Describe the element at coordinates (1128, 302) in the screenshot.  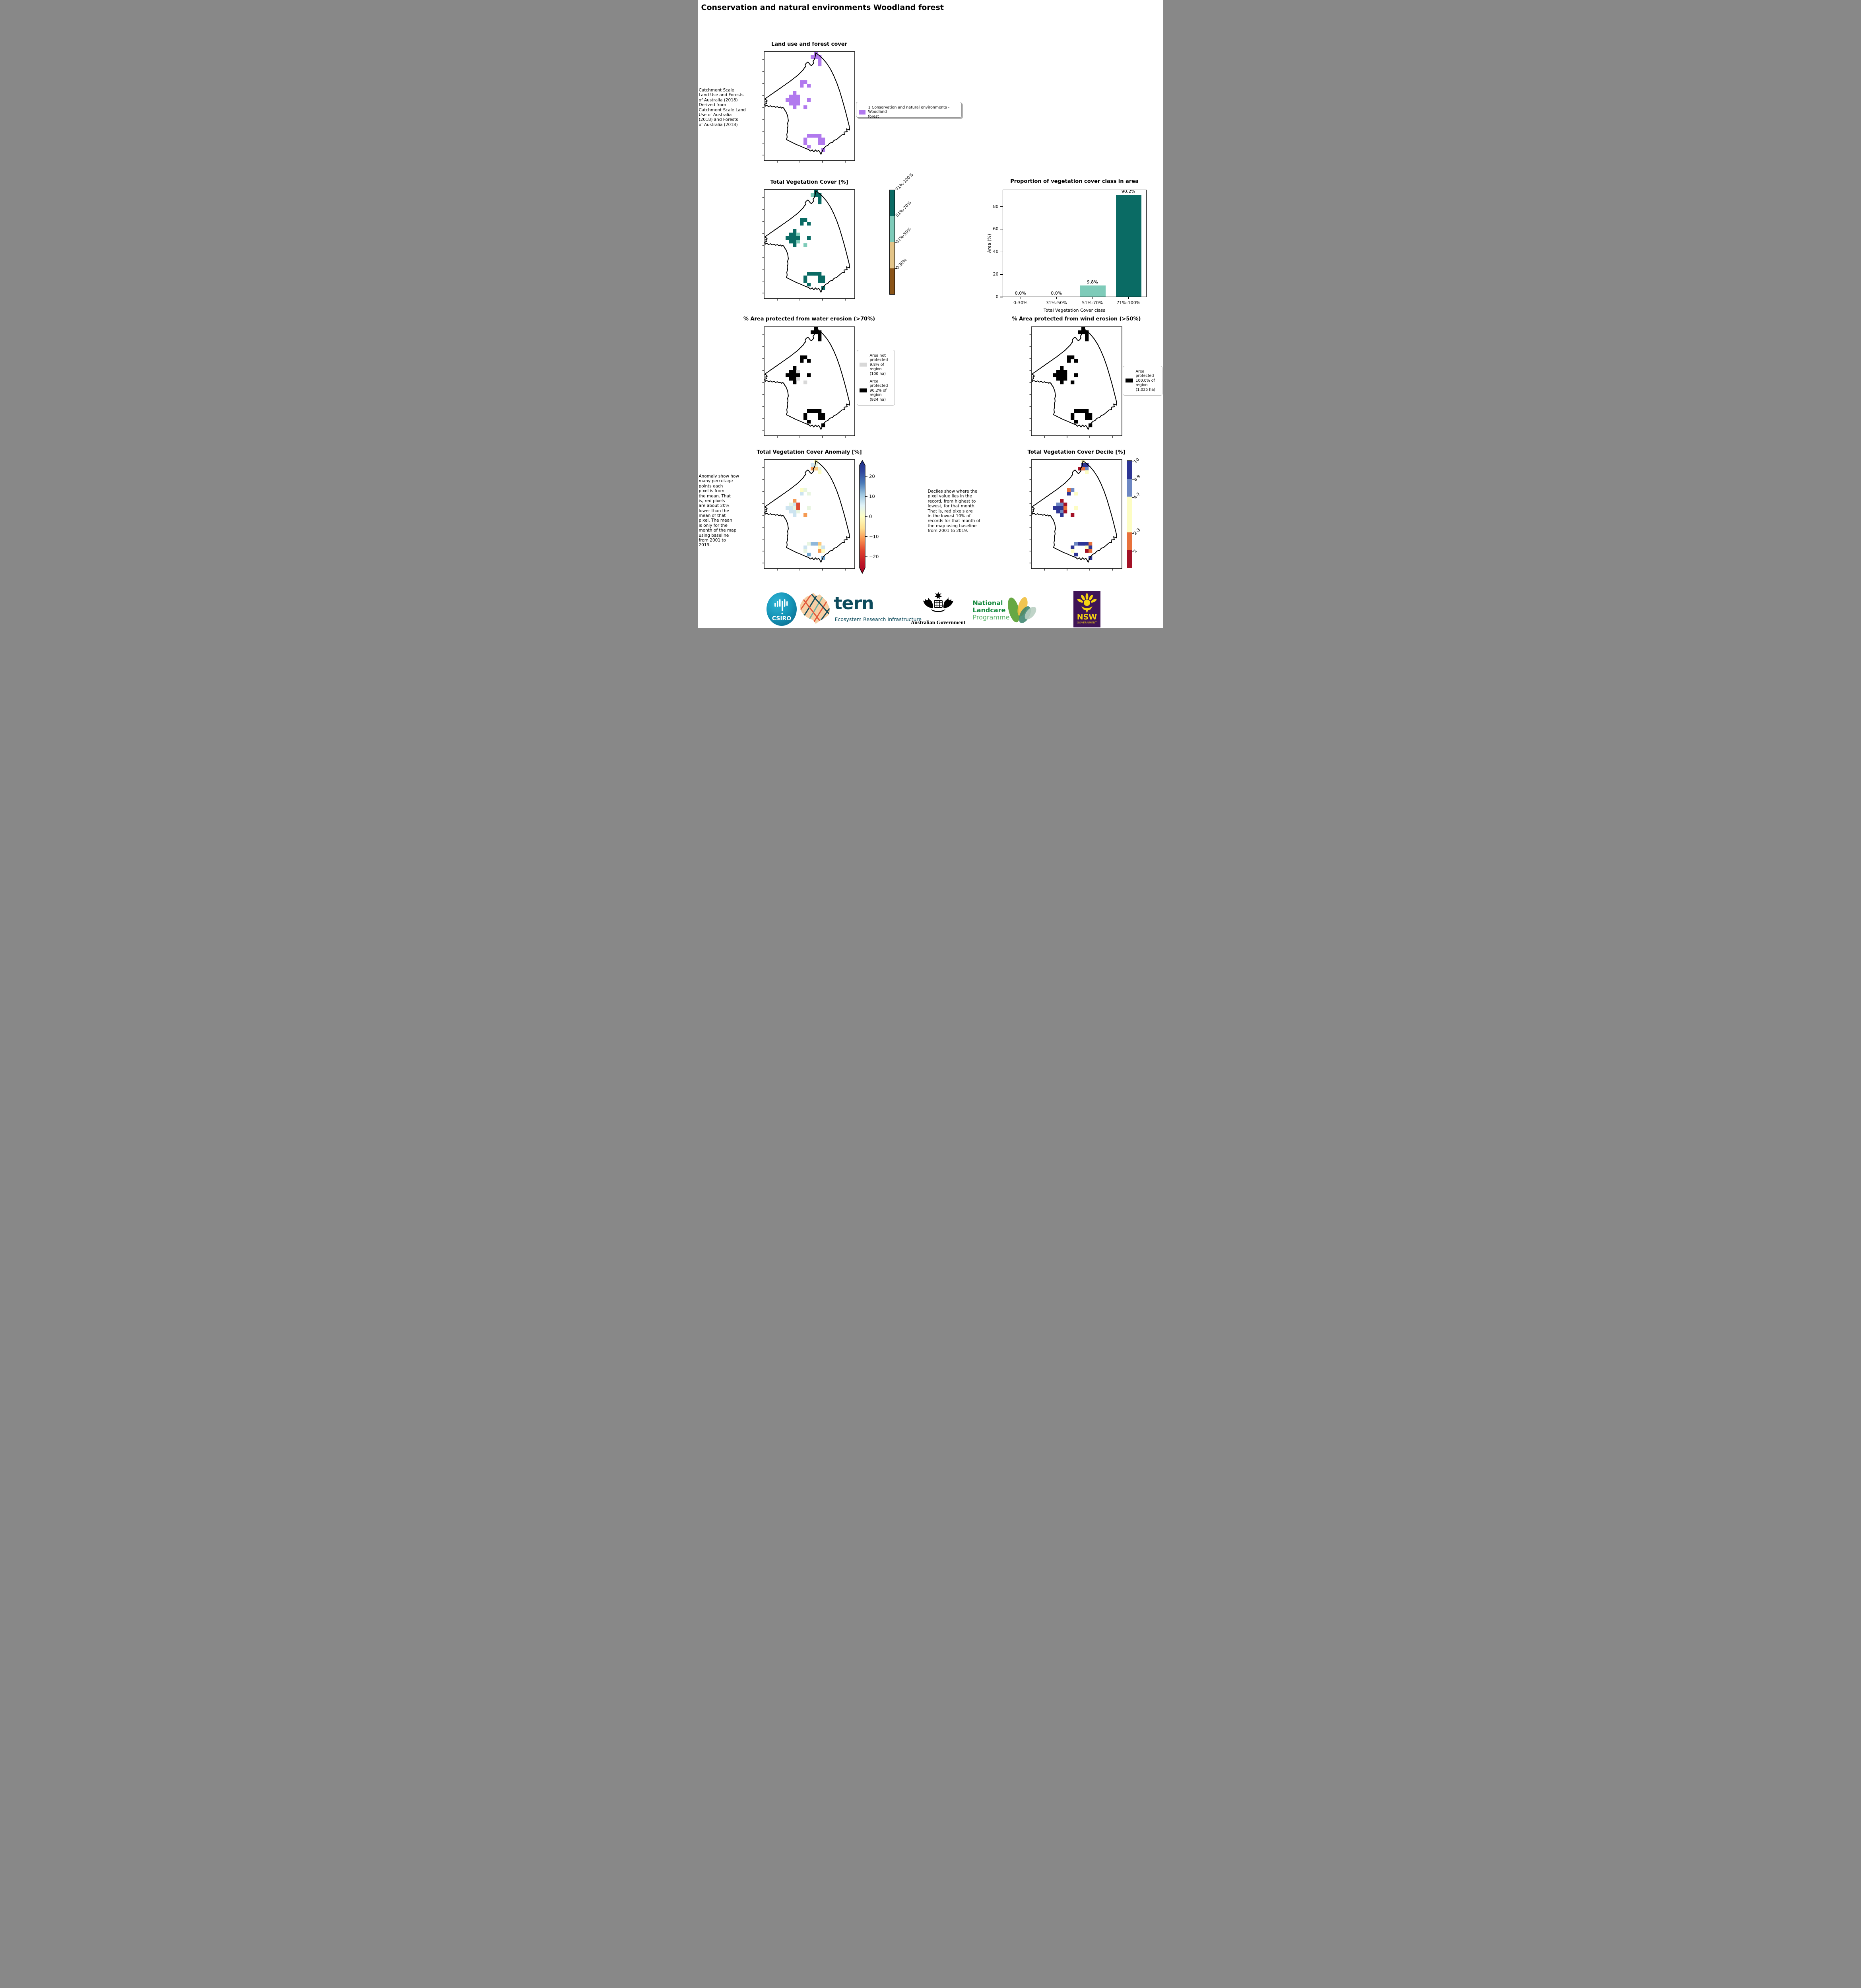
I see `x-tick-label: 71%-100%` at that location.